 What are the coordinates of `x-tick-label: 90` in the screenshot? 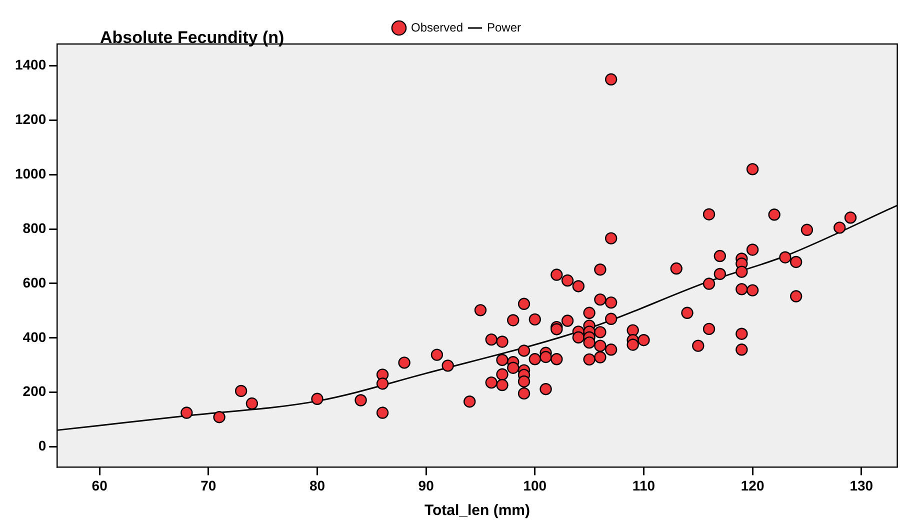 It's located at (426, 485).